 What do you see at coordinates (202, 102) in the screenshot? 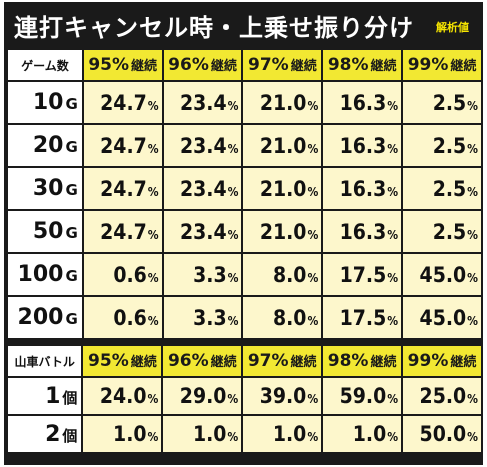
I see `value-cell: 23.4%` at bounding box center [202, 102].